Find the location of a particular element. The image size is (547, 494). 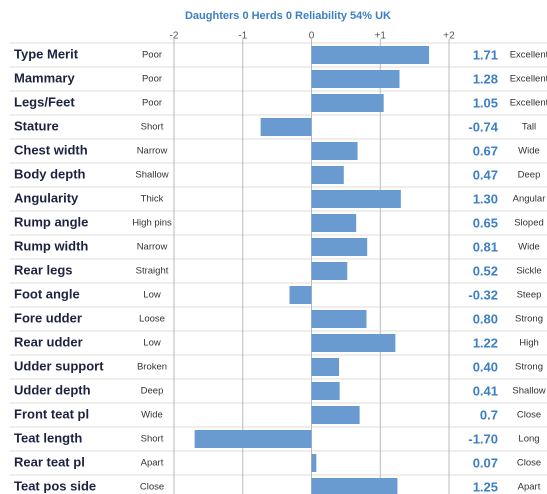

value-label: 0.81 is located at coordinates (485, 246).